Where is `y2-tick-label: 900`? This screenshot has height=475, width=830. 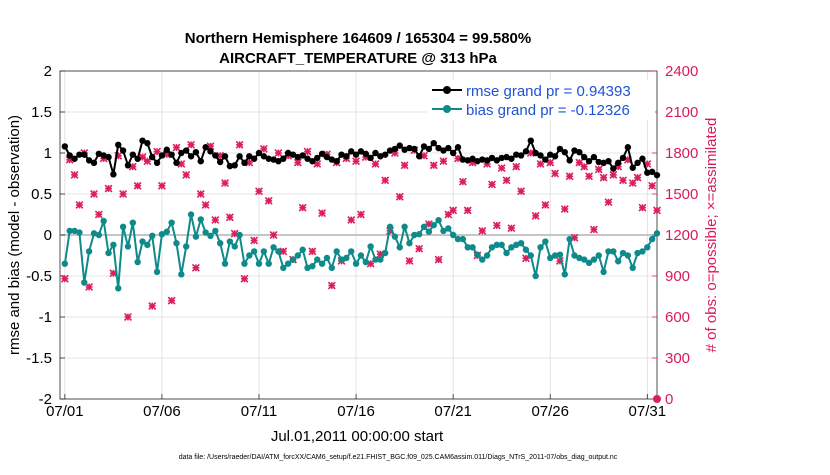 y2-tick-label: 900 is located at coordinates (677, 276).